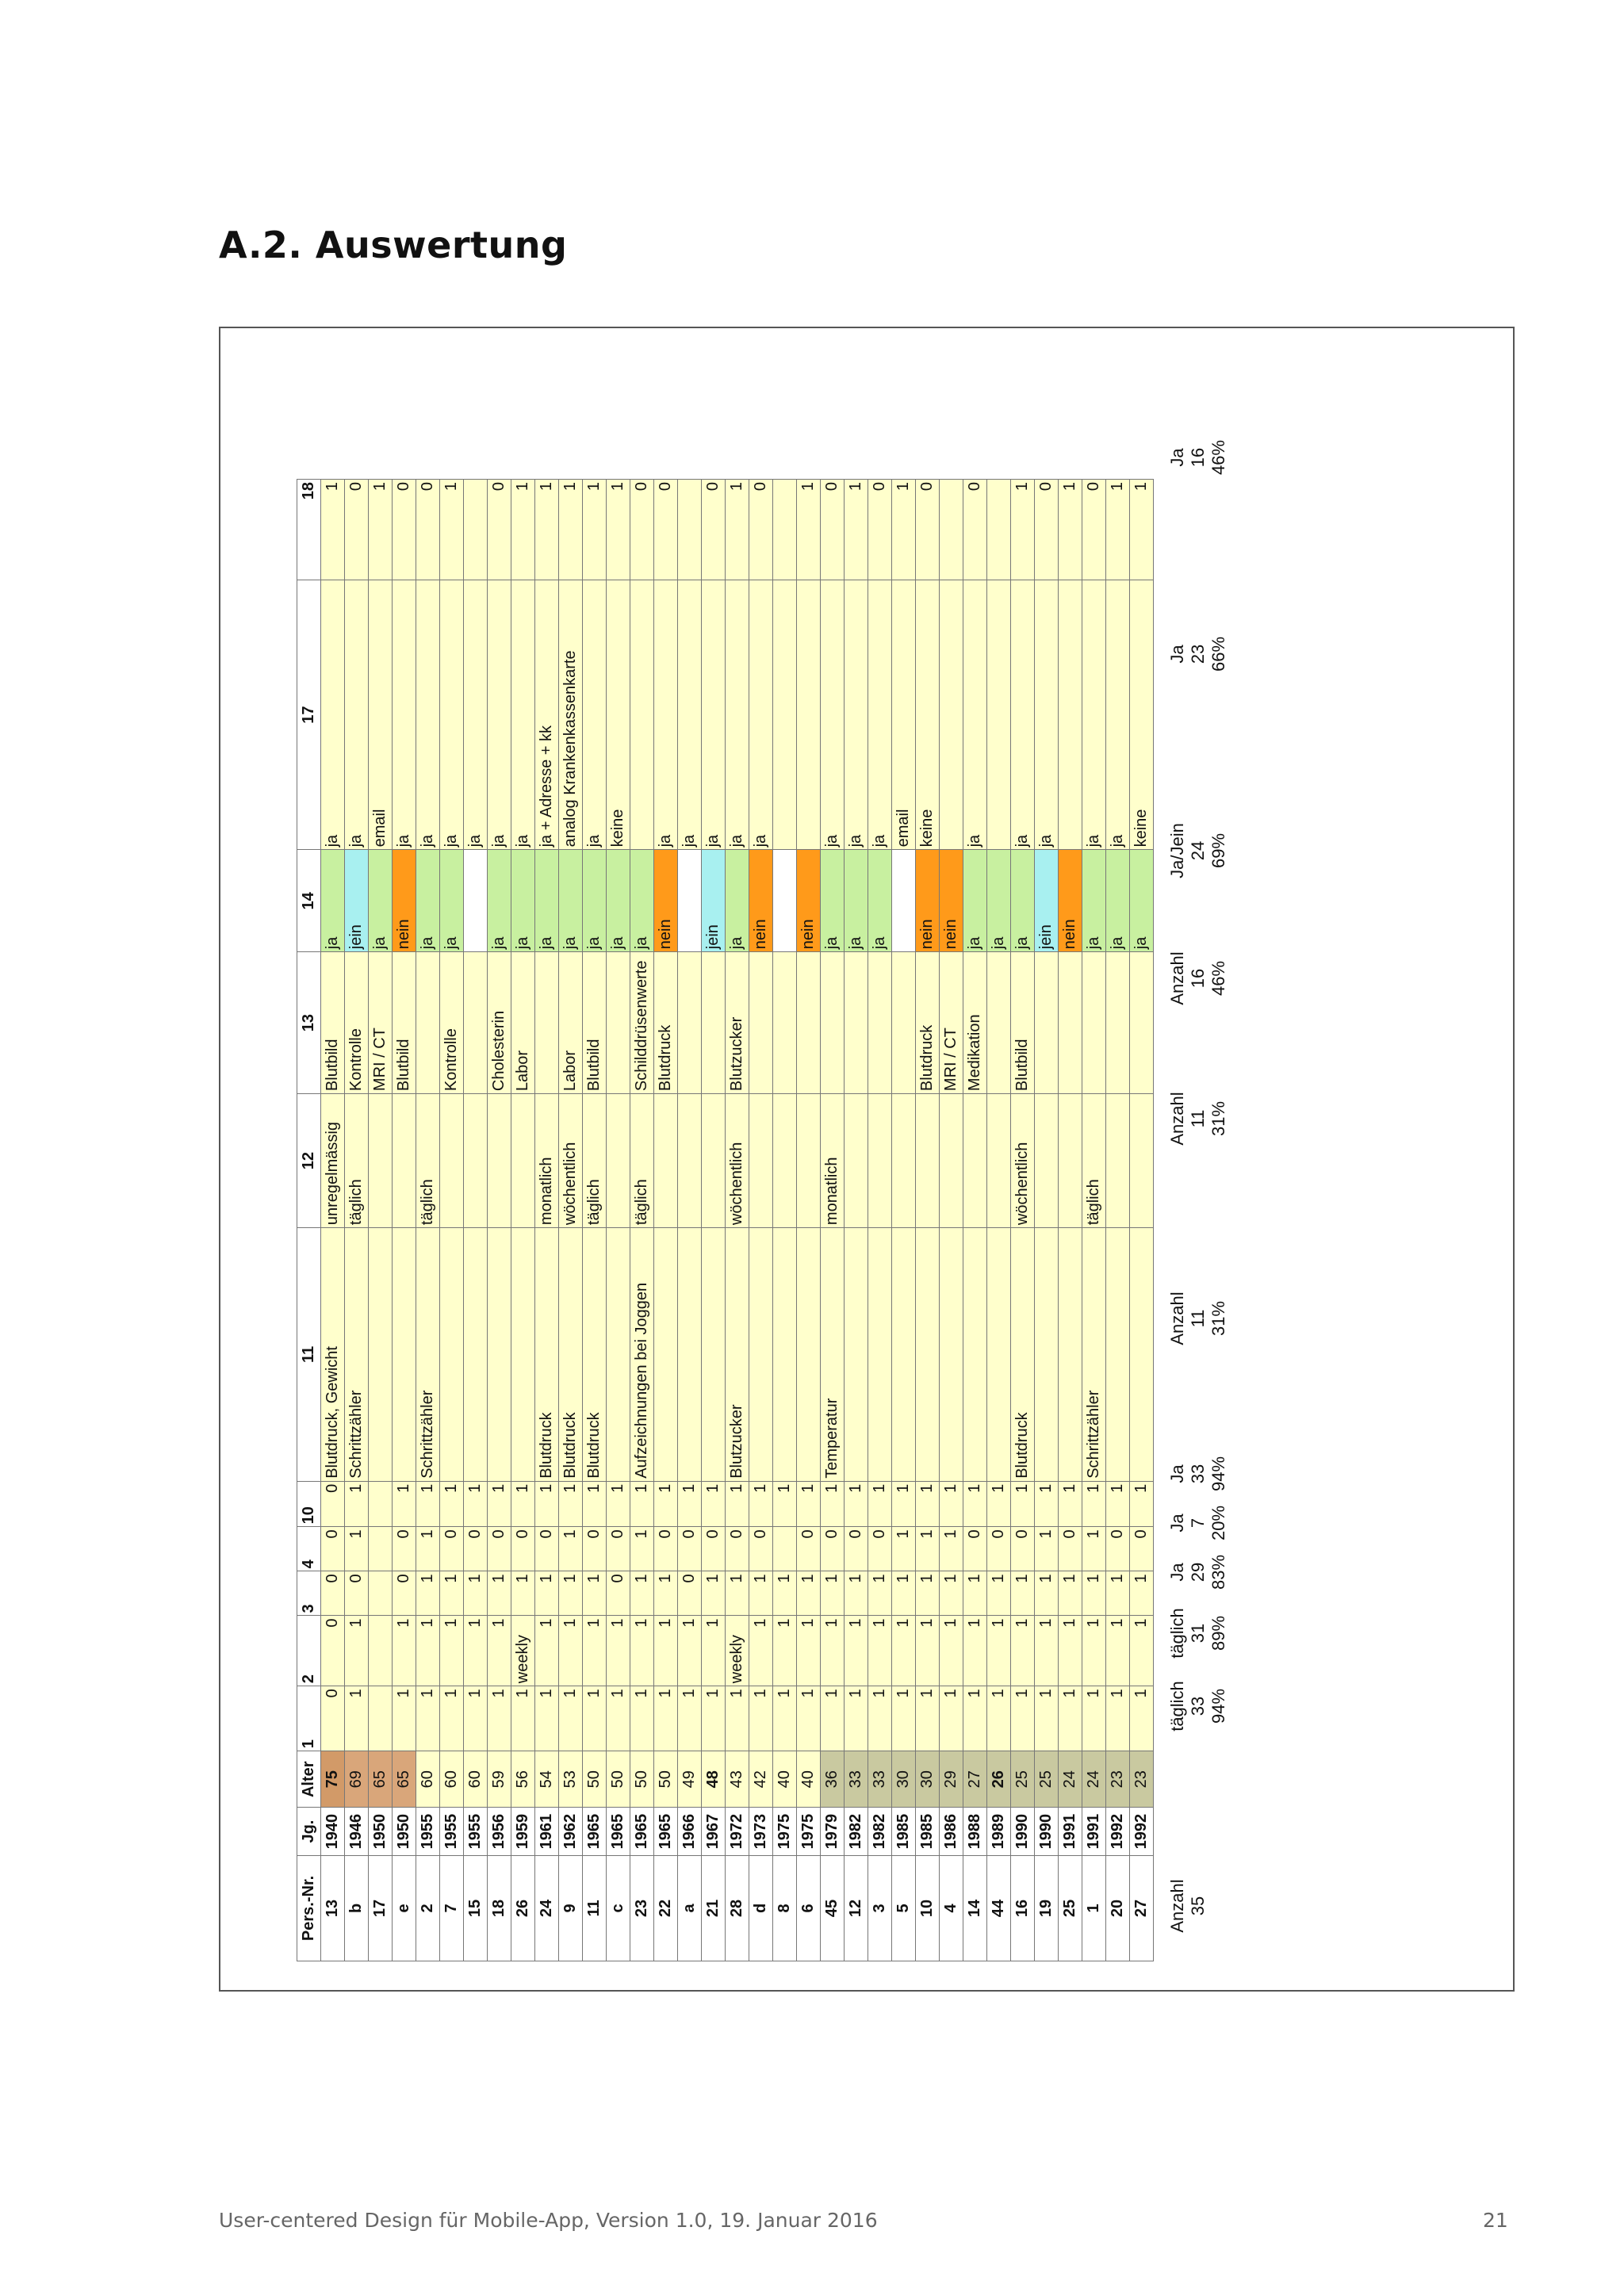 Image resolution: width=1624 pixels, height=2296 pixels. I want to click on cell-alter: 56, so click(523, 1779).